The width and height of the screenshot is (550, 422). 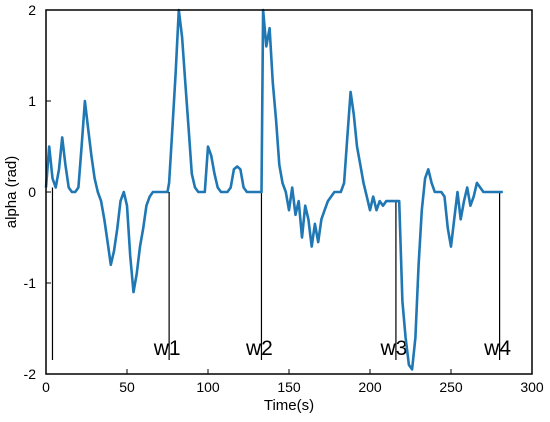 I want to click on y-axis-label: alpha (rad), so click(x=11, y=192).